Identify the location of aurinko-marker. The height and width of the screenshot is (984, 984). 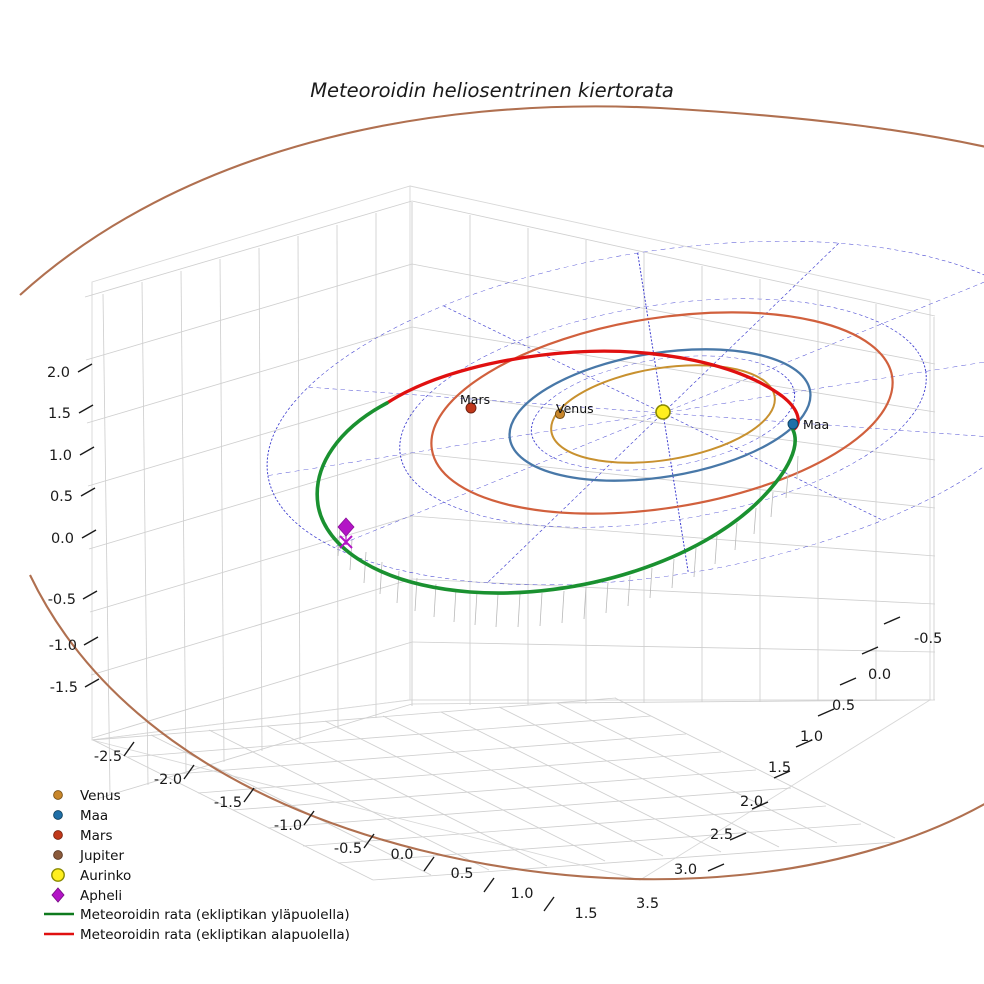
(663, 412).